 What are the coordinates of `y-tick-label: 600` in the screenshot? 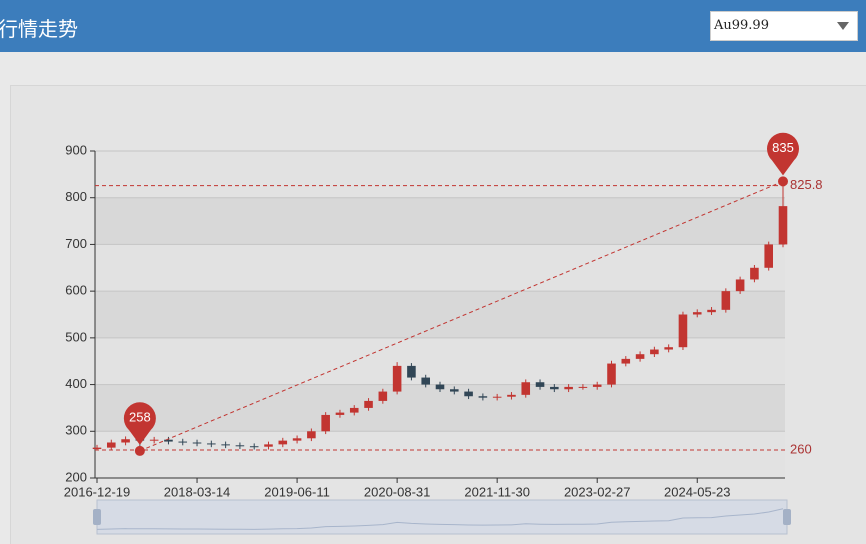 It's located at (76, 290).